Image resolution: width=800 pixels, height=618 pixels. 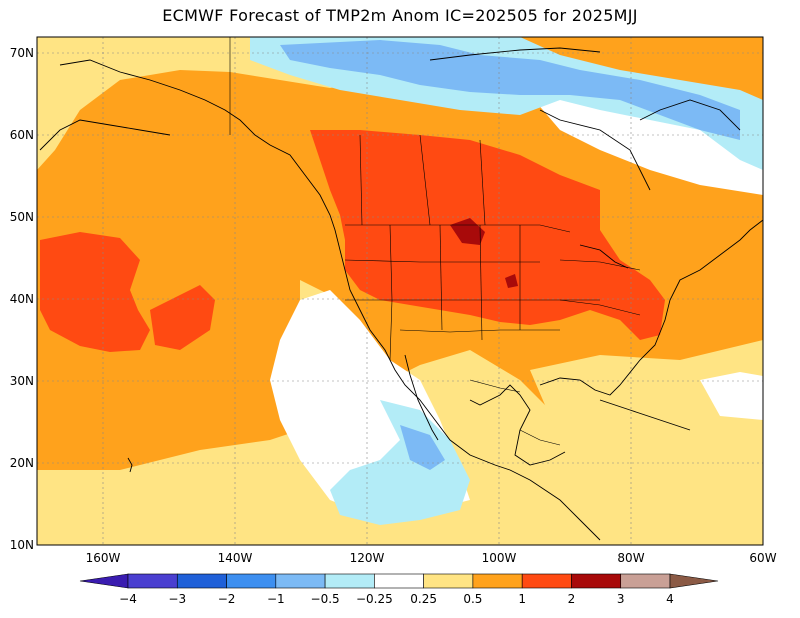 What do you see at coordinates (646, 405) in the screenshot?
I see `anomaly-light-warm-east` at bounding box center [646, 405].